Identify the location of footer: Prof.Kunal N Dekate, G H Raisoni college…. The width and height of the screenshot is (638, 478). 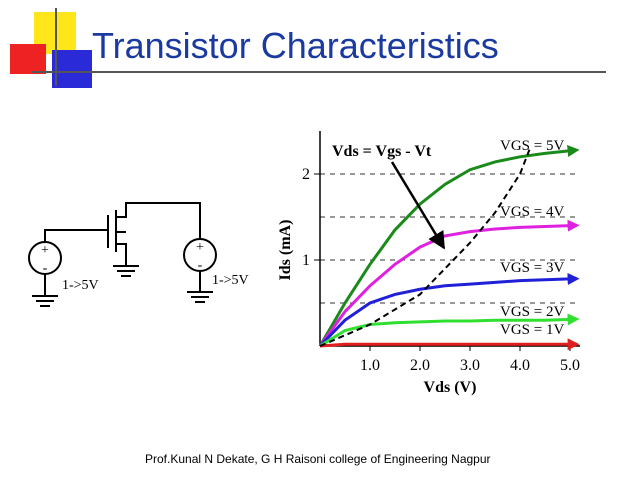
(318, 459).